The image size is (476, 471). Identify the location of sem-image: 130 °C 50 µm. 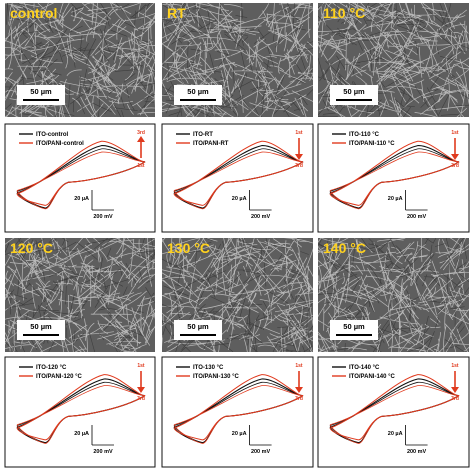
(237, 295).